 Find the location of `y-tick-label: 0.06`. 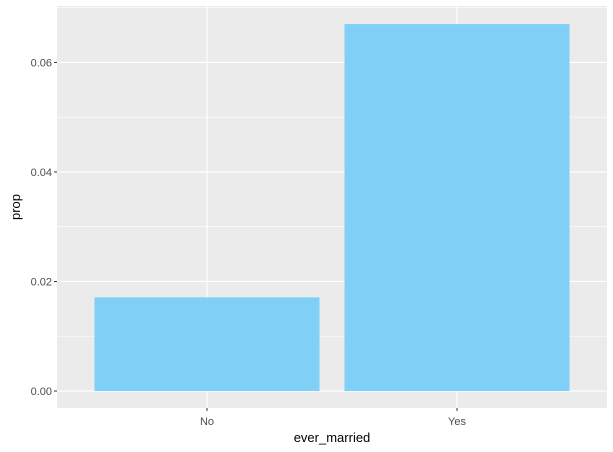

y-tick-label: 0.06 is located at coordinates (41, 63).